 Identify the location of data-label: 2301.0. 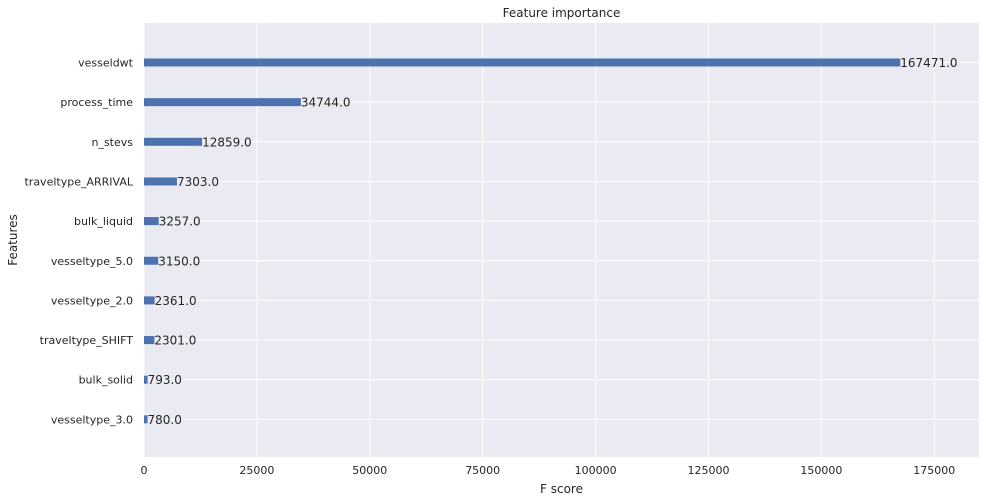
(175, 341).